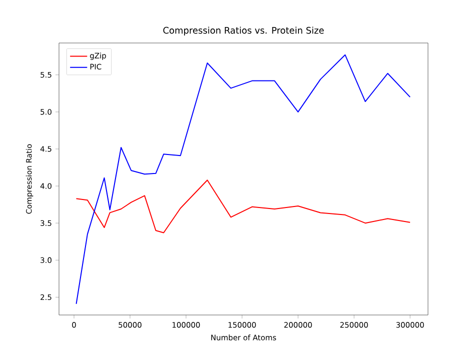 Image resolution: width=474 pixels, height=355 pixels. I want to click on line-series, so click(243, 207).